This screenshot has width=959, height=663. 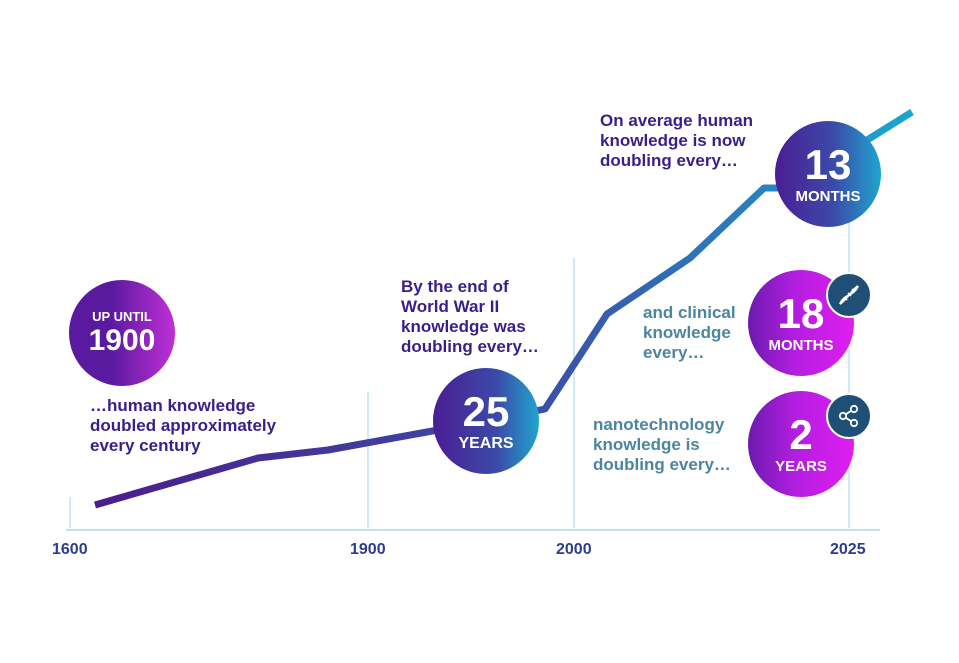 I want to click on circle-25-years: 25 YEARS, so click(x=486, y=421).